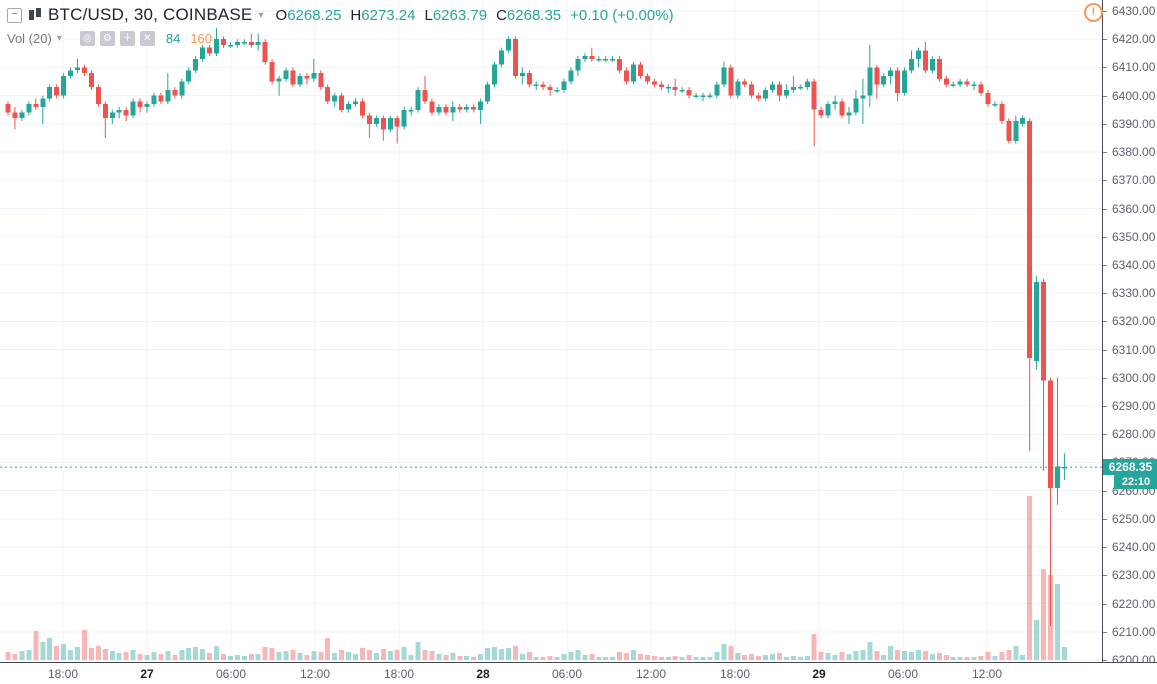 The image size is (1157, 684). What do you see at coordinates (29, 38) in the screenshot?
I see `volume-indicator-label: Vol (20)` at bounding box center [29, 38].